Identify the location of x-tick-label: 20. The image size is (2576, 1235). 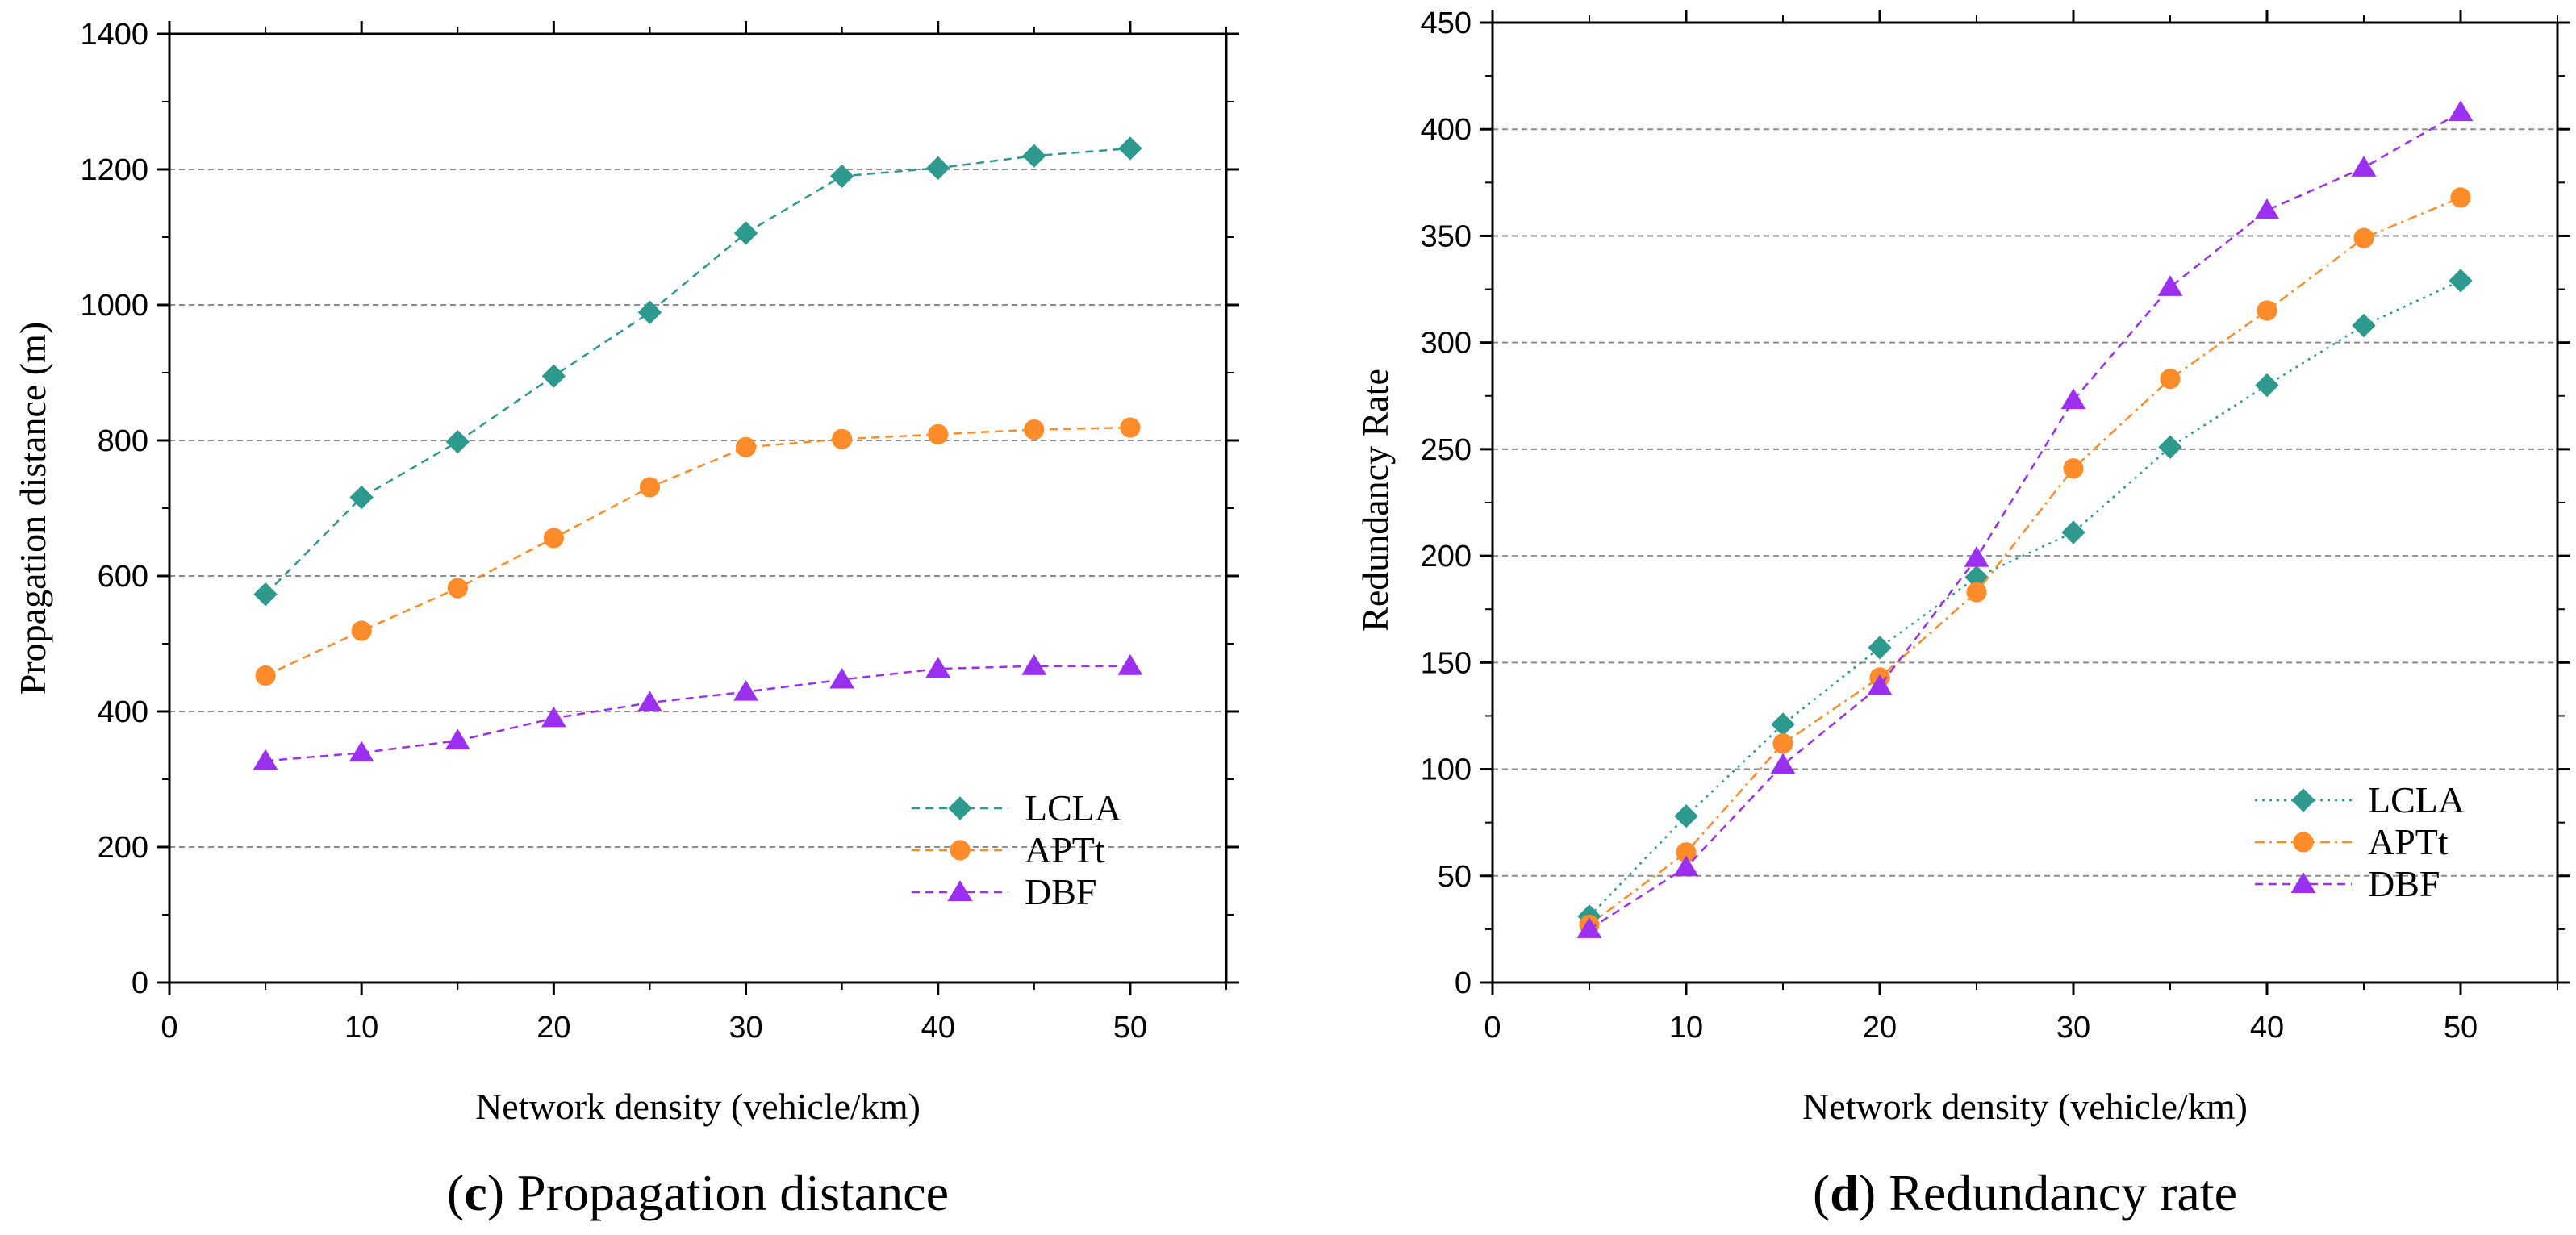
(1880, 1028).